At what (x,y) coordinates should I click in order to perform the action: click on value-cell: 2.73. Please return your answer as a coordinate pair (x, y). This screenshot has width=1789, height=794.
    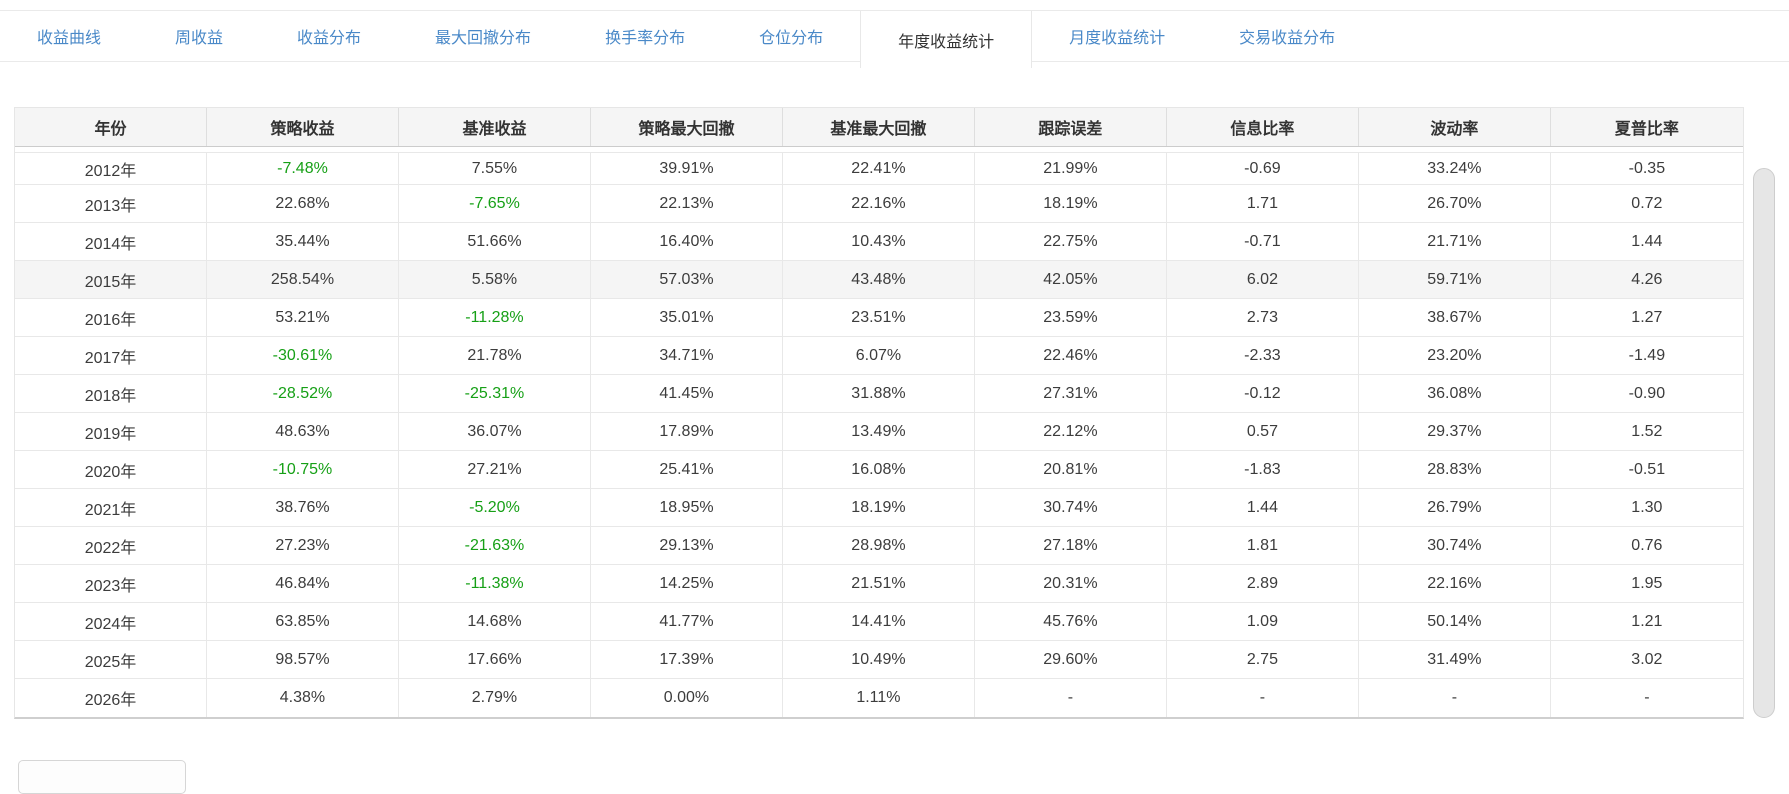
    Looking at the image, I should click on (1263, 317).